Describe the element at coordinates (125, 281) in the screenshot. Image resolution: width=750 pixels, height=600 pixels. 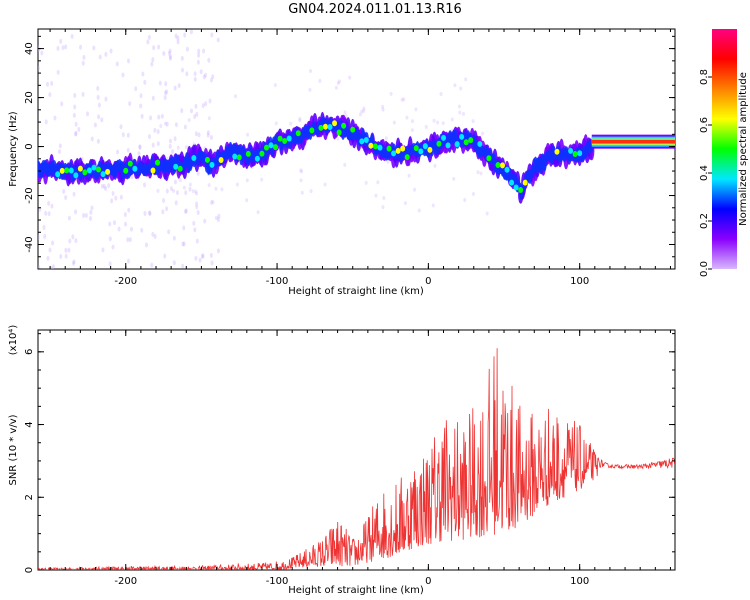
I see `x-tick-label: -200` at that location.